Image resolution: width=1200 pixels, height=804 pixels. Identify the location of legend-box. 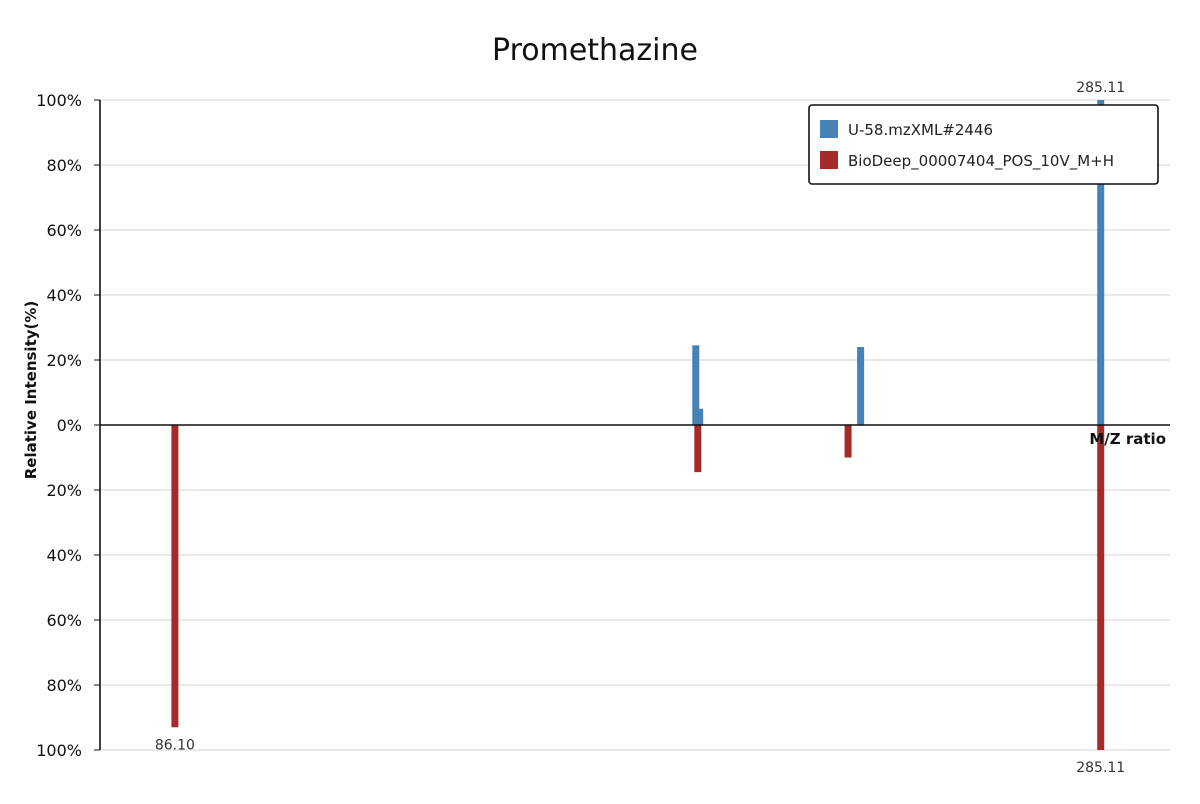
(983, 144).